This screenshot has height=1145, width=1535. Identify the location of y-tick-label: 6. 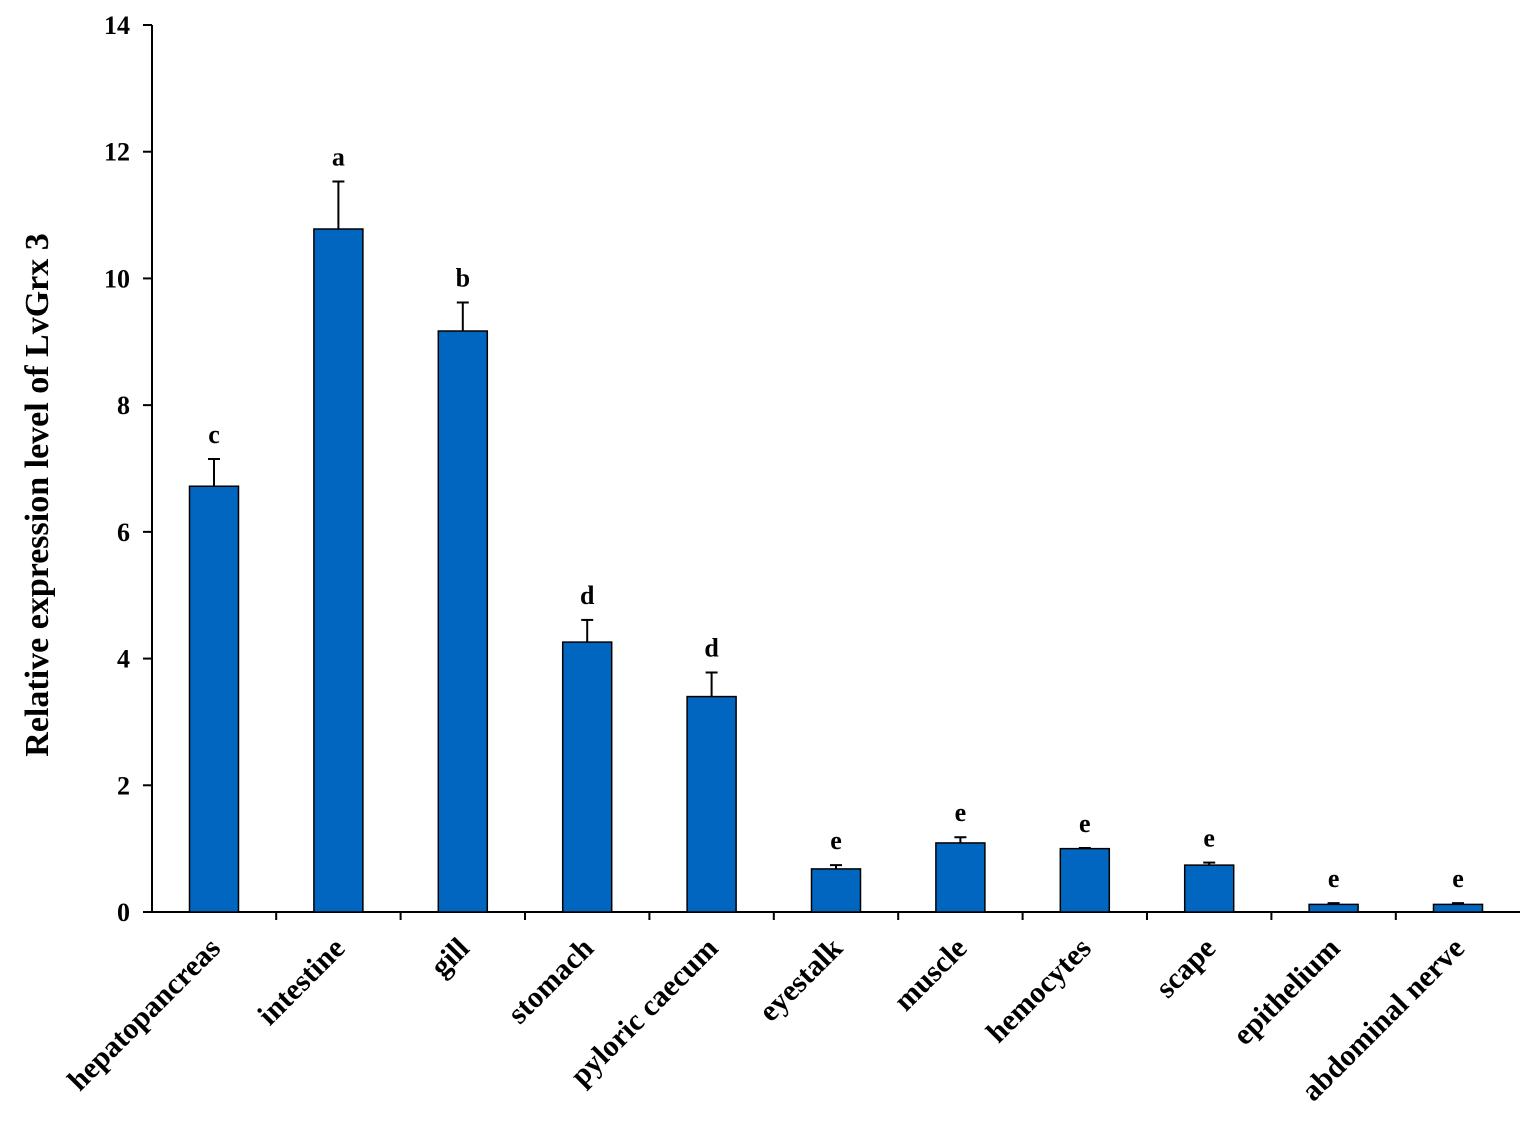
(123, 532).